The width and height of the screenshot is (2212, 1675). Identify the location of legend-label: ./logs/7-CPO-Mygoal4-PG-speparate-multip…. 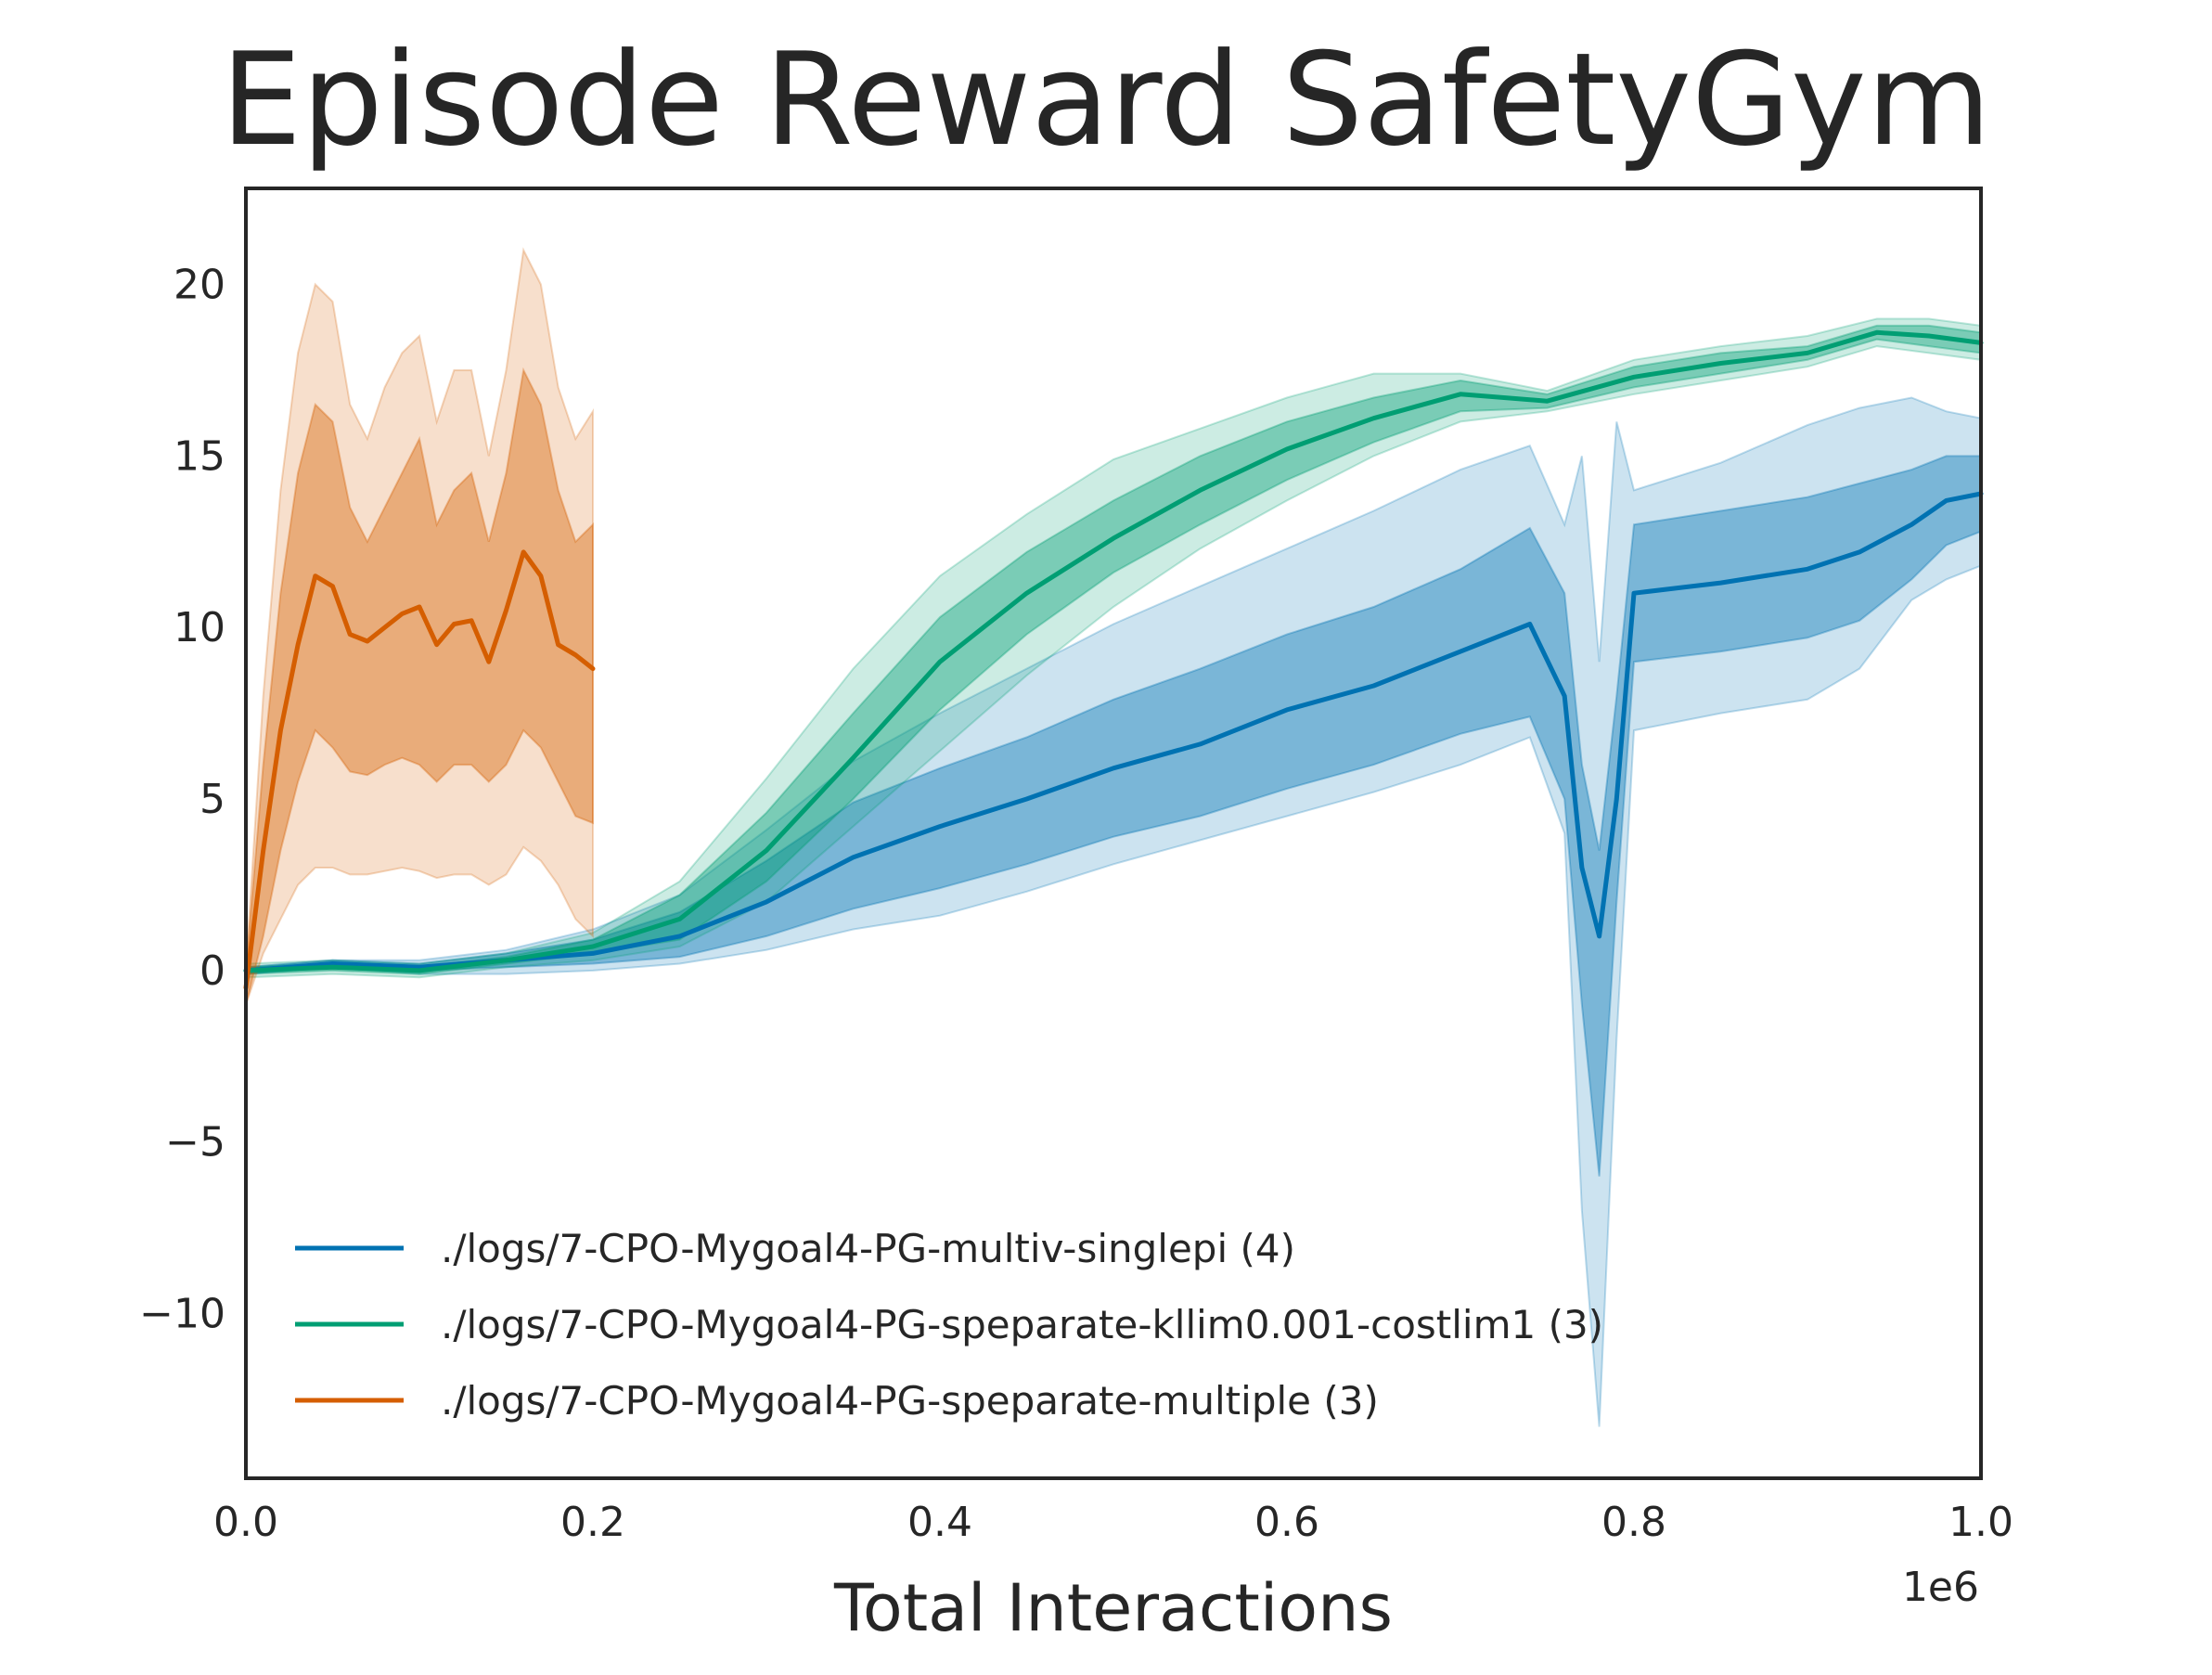
(910, 1401).